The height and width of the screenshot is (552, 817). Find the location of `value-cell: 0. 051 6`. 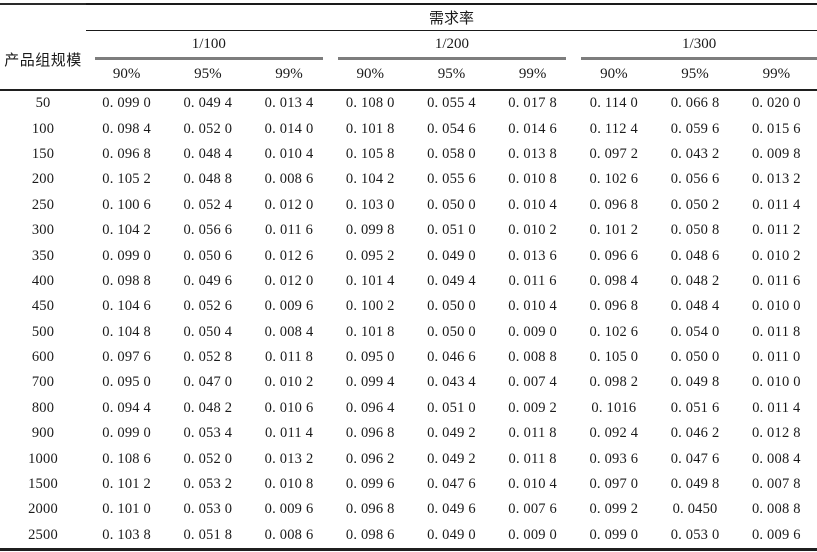

value-cell: 0. 051 6 is located at coordinates (695, 407).